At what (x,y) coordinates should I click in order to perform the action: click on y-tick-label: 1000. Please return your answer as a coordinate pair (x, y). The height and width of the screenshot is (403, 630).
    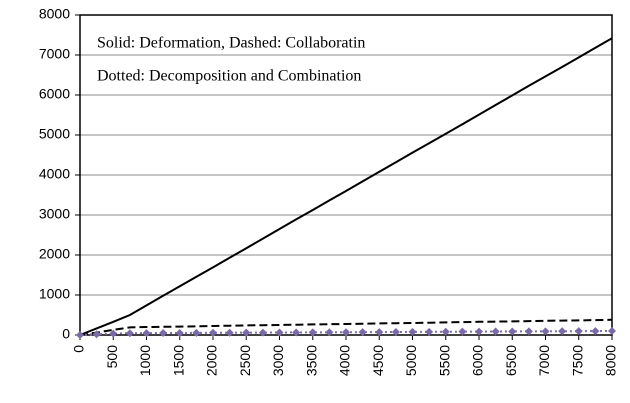
    Looking at the image, I should click on (54, 294).